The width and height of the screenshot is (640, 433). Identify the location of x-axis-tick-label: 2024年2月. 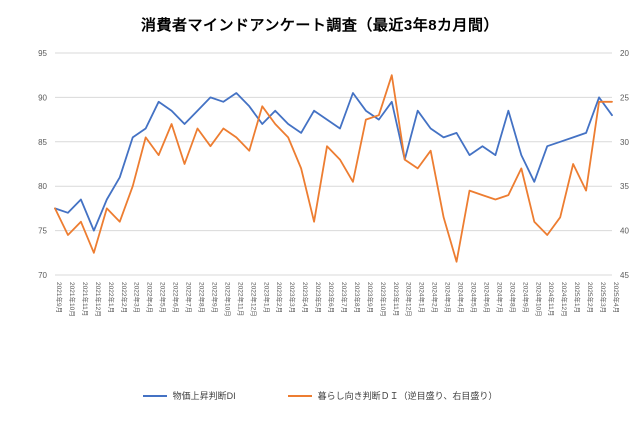
(435, 297).